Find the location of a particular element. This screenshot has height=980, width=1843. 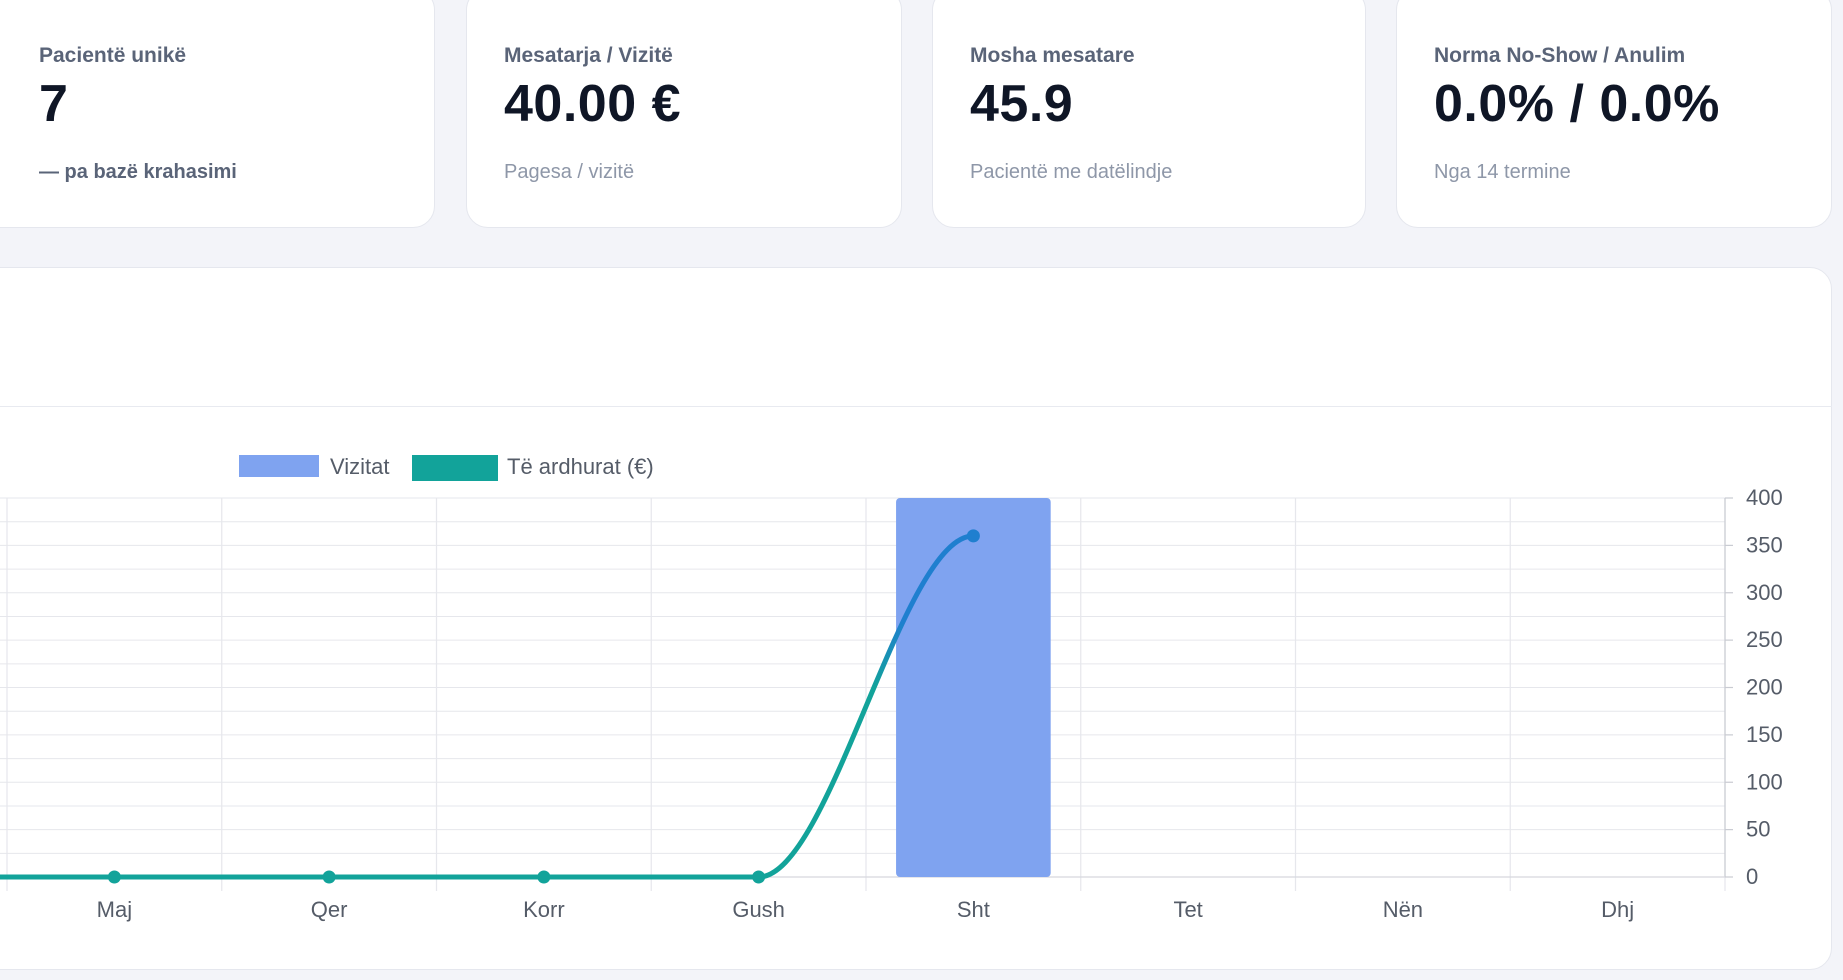

kpi-sub: Pacientë me datëlindje is located at coordinates (1071, 172).